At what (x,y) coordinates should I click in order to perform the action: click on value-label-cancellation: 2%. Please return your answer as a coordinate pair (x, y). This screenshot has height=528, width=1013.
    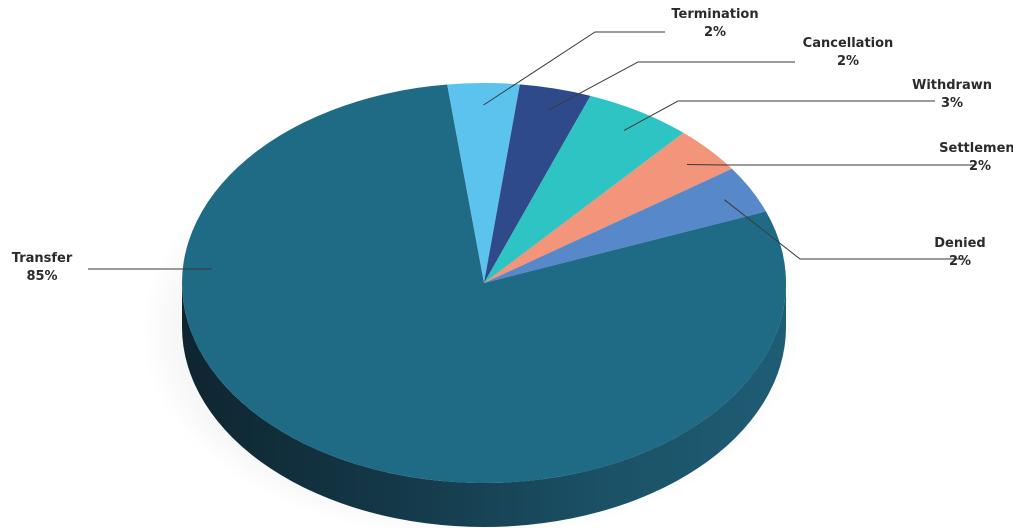
    Looking at the image, I should click on (848, 61).